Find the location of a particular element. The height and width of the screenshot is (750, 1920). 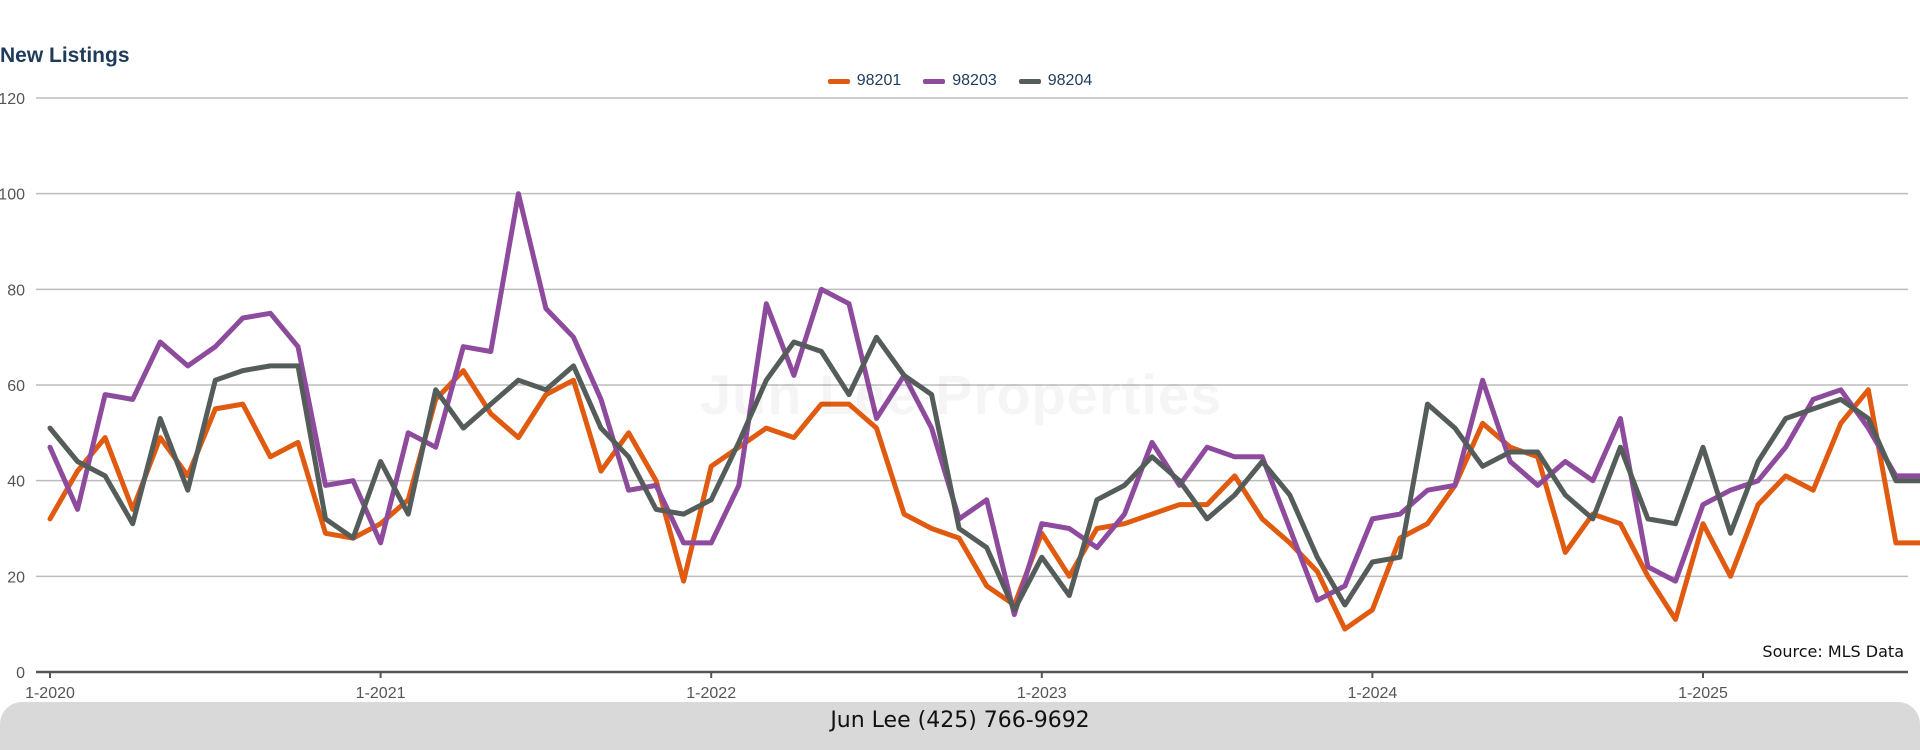

legend-label: 98204 is located at coordinates (1070, 80).